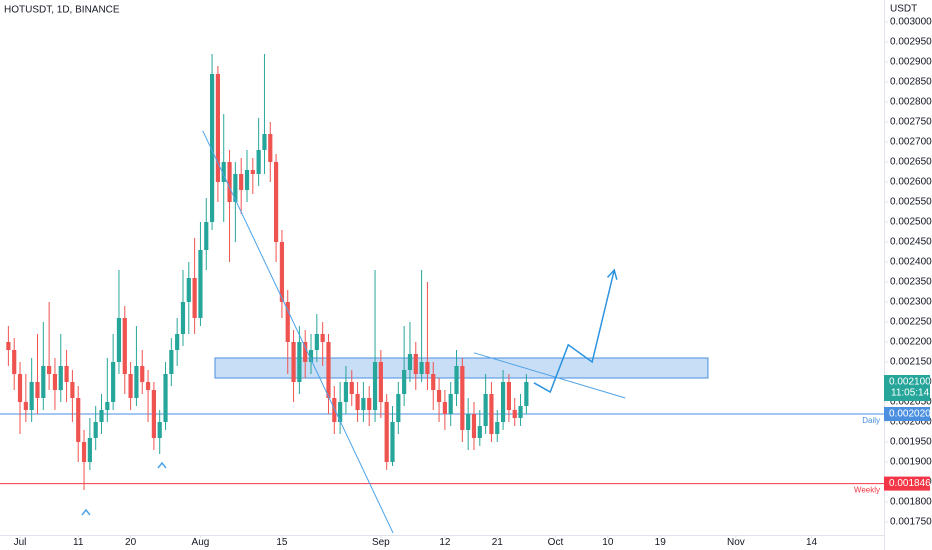  I want to click on y-tick-label: 0.002850, so click(911, 82).